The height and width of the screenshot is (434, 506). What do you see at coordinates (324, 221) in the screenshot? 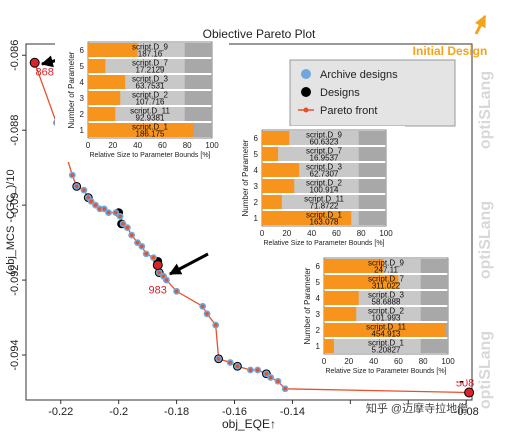
I see `inset-bar-value: 163.078` at bounding box center [324, 221].